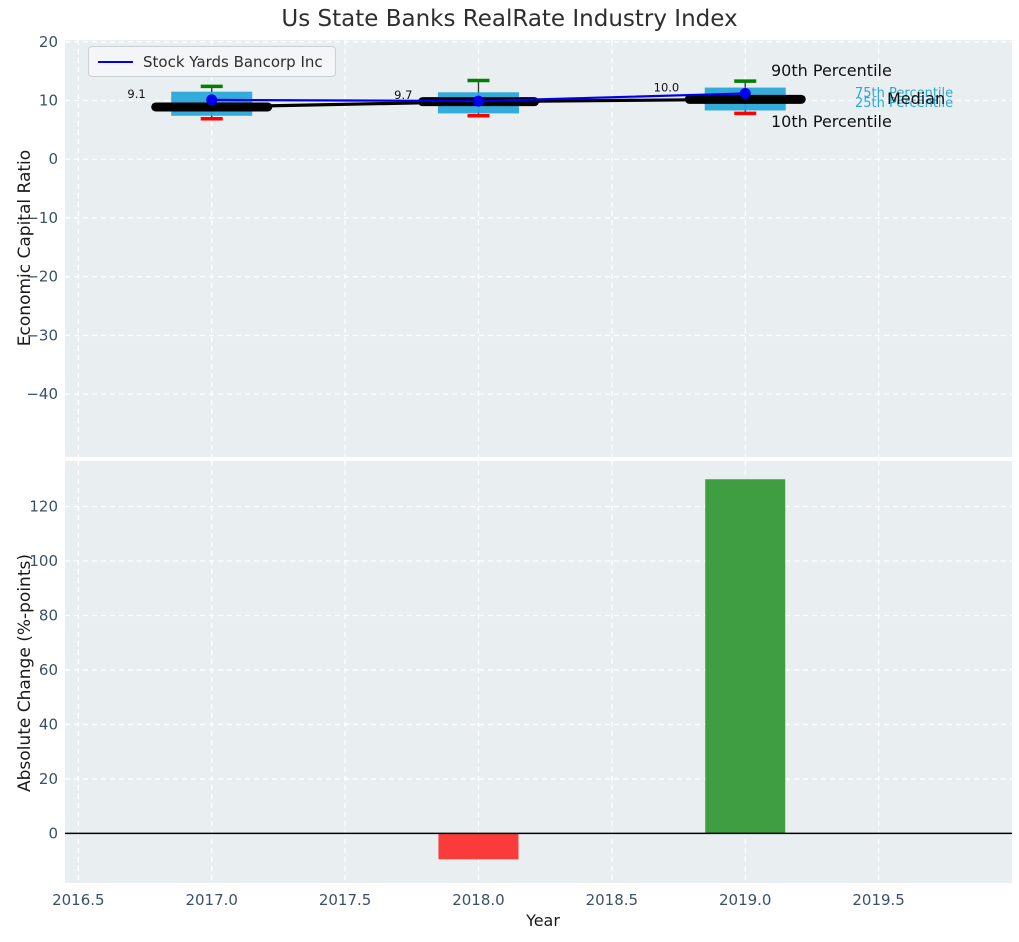  What do you see at coordinates (916, 98) in the screenshot?
I see `label-median: Median` at bounding box center [916, 98].